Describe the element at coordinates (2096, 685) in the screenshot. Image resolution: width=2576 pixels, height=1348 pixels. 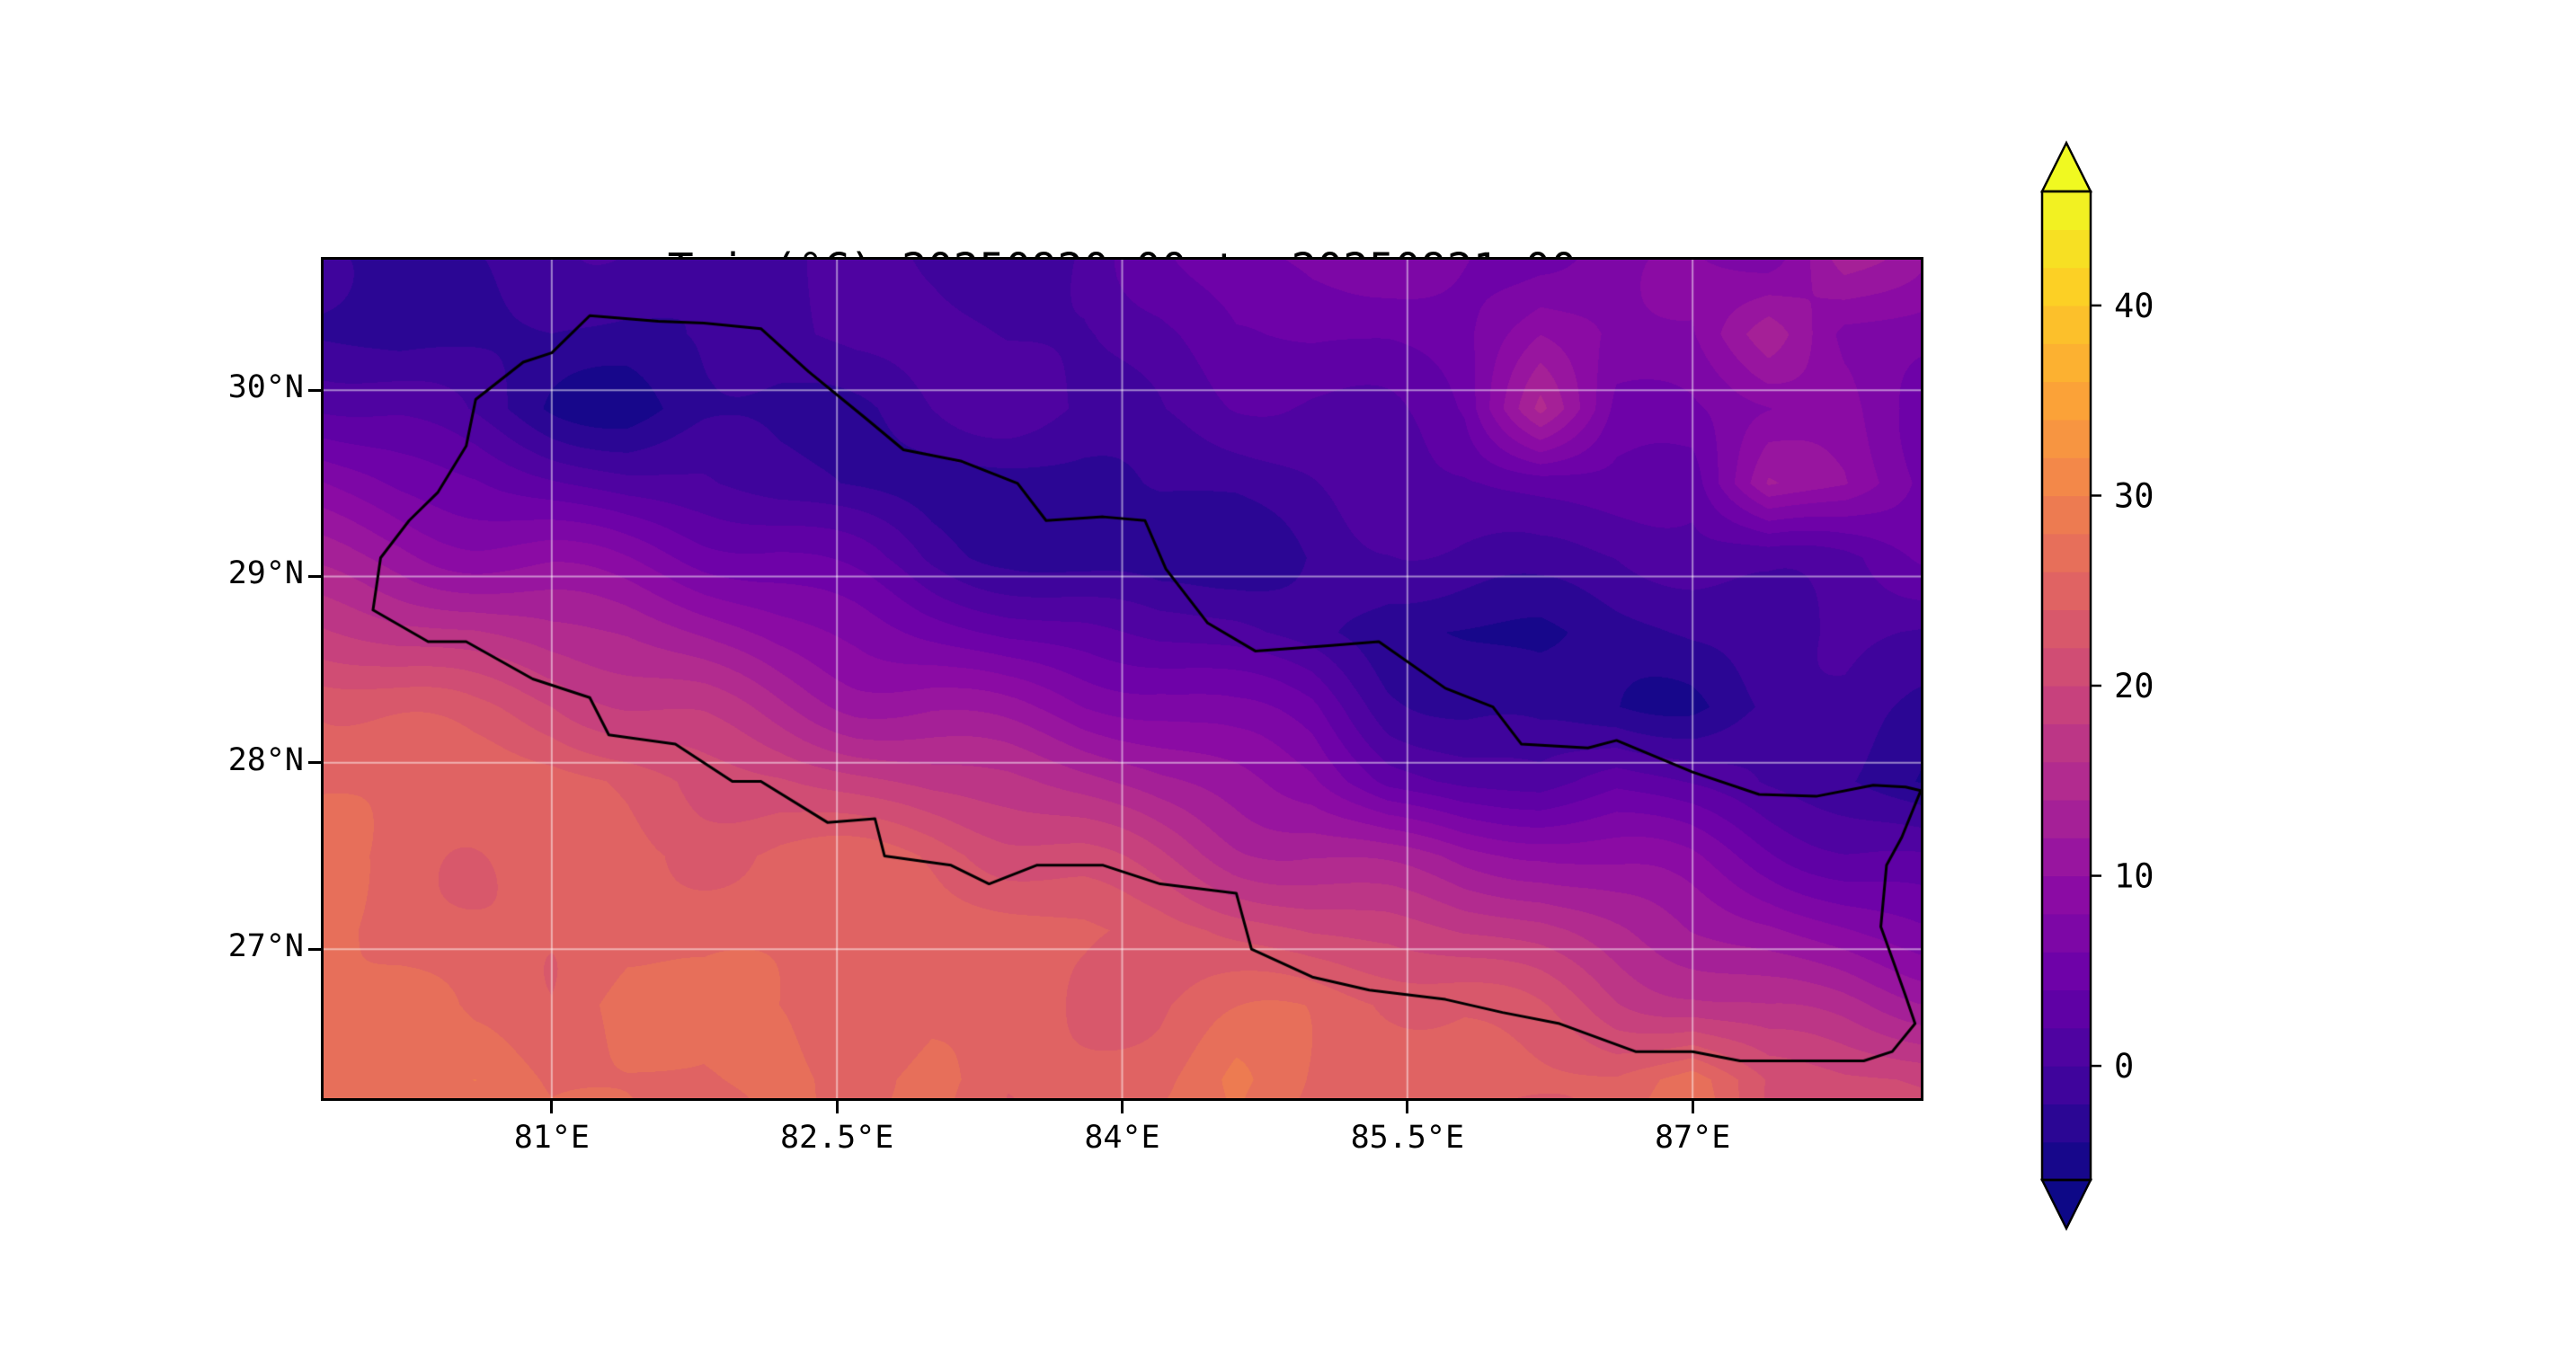
I see `colorbar-svg: 0 10 20 30 40` at that location.